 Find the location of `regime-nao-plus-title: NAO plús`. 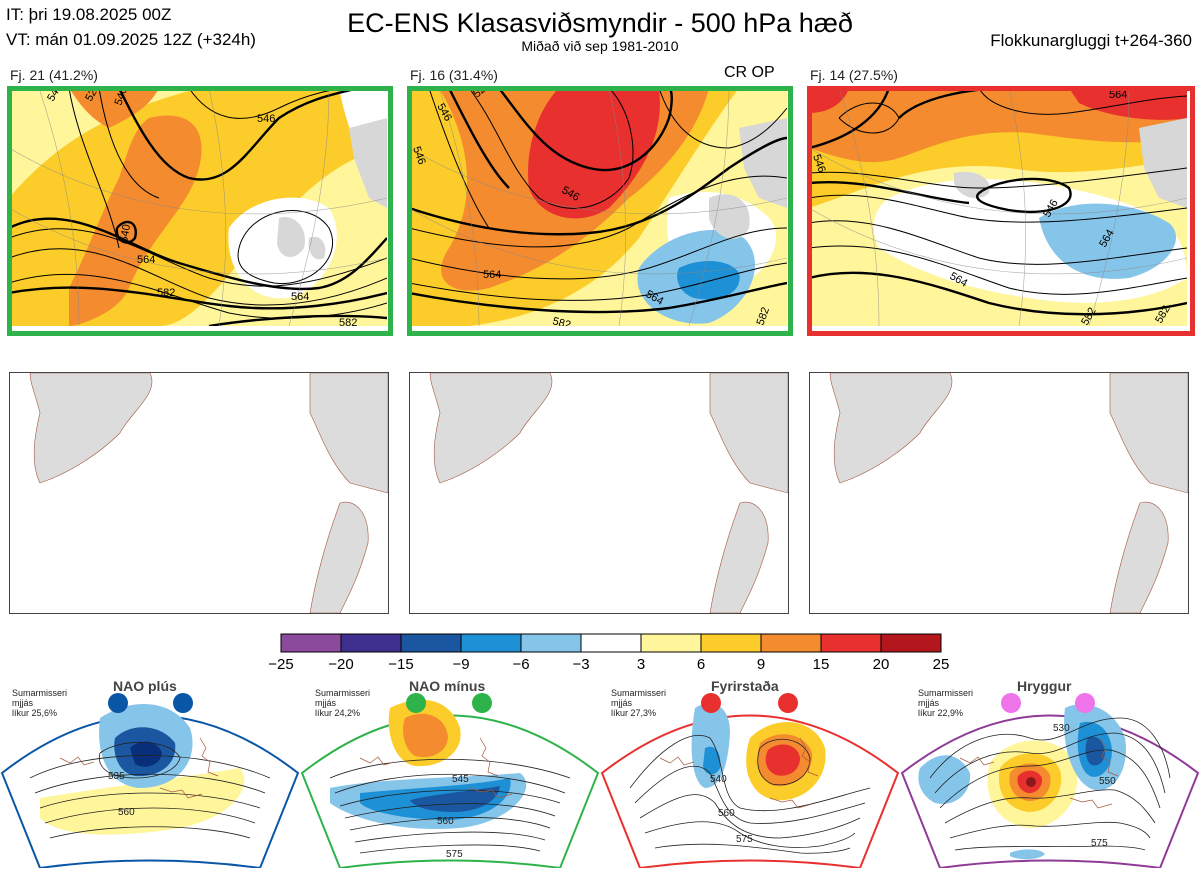

regime-nao-plus-title: NAO plús is located at coordinates (145, 686).